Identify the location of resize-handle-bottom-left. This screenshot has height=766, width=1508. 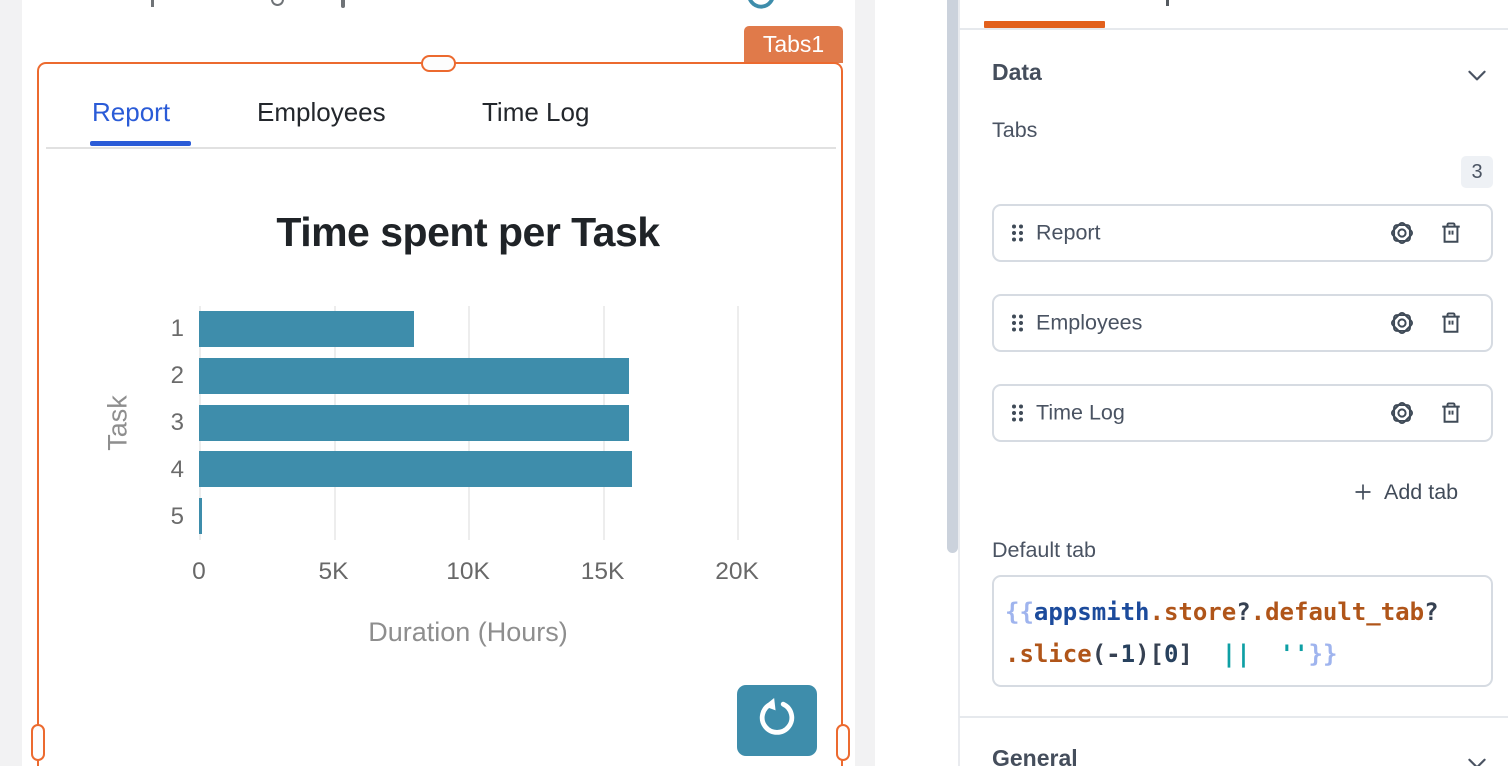
(38, 742).